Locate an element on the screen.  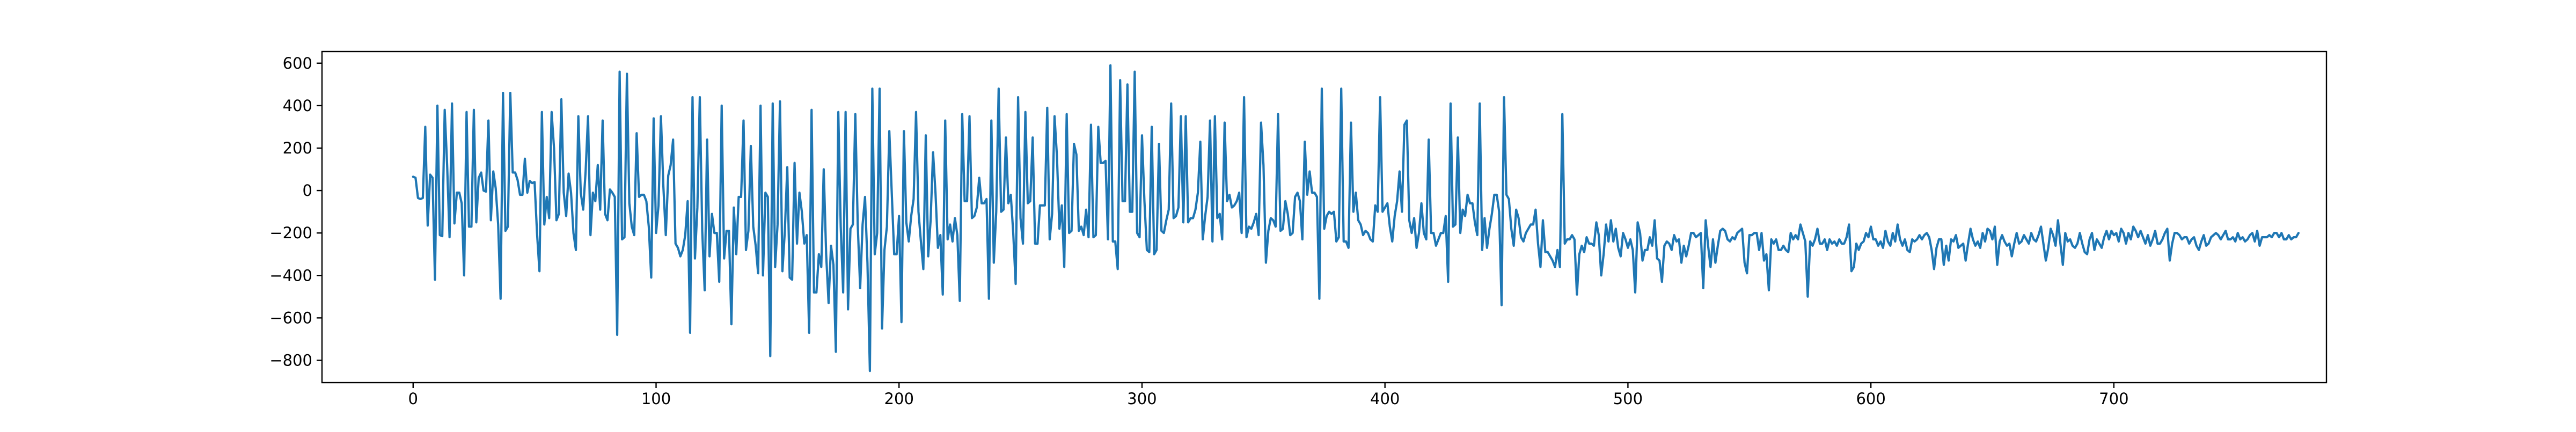
y-tick-label--800: −800 is located at coordinates (290, 360).